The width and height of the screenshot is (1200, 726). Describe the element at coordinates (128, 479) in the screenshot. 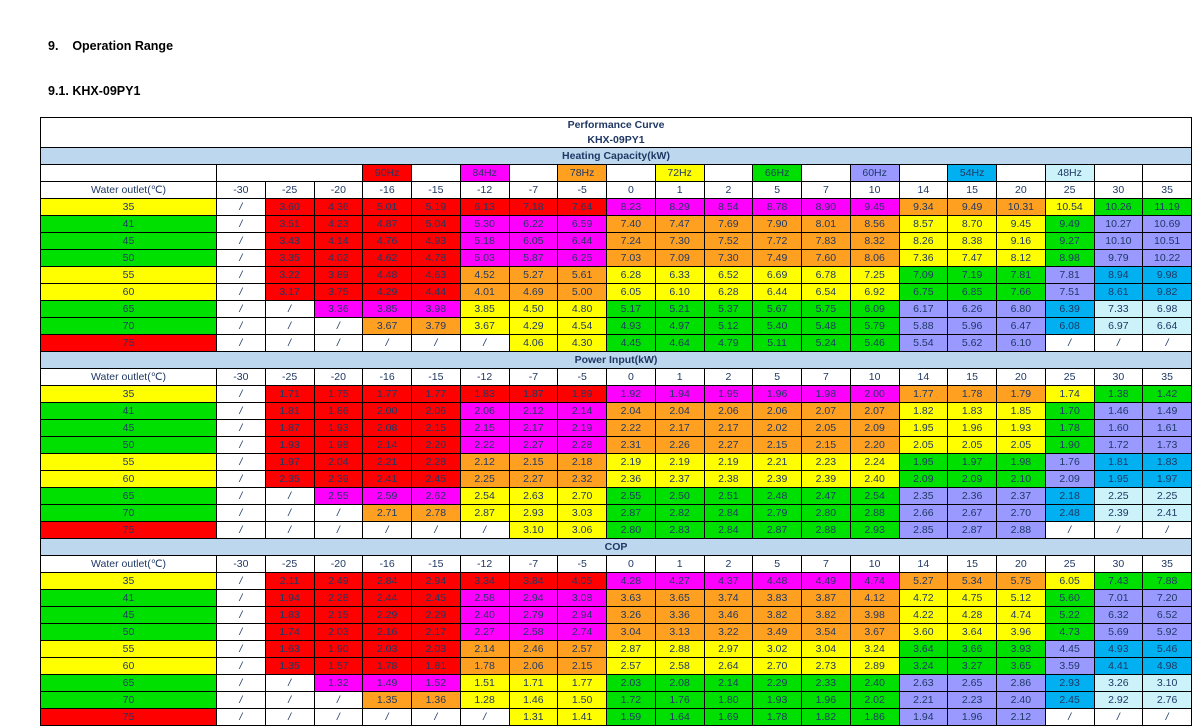

I see `row-label: 60` at that location.